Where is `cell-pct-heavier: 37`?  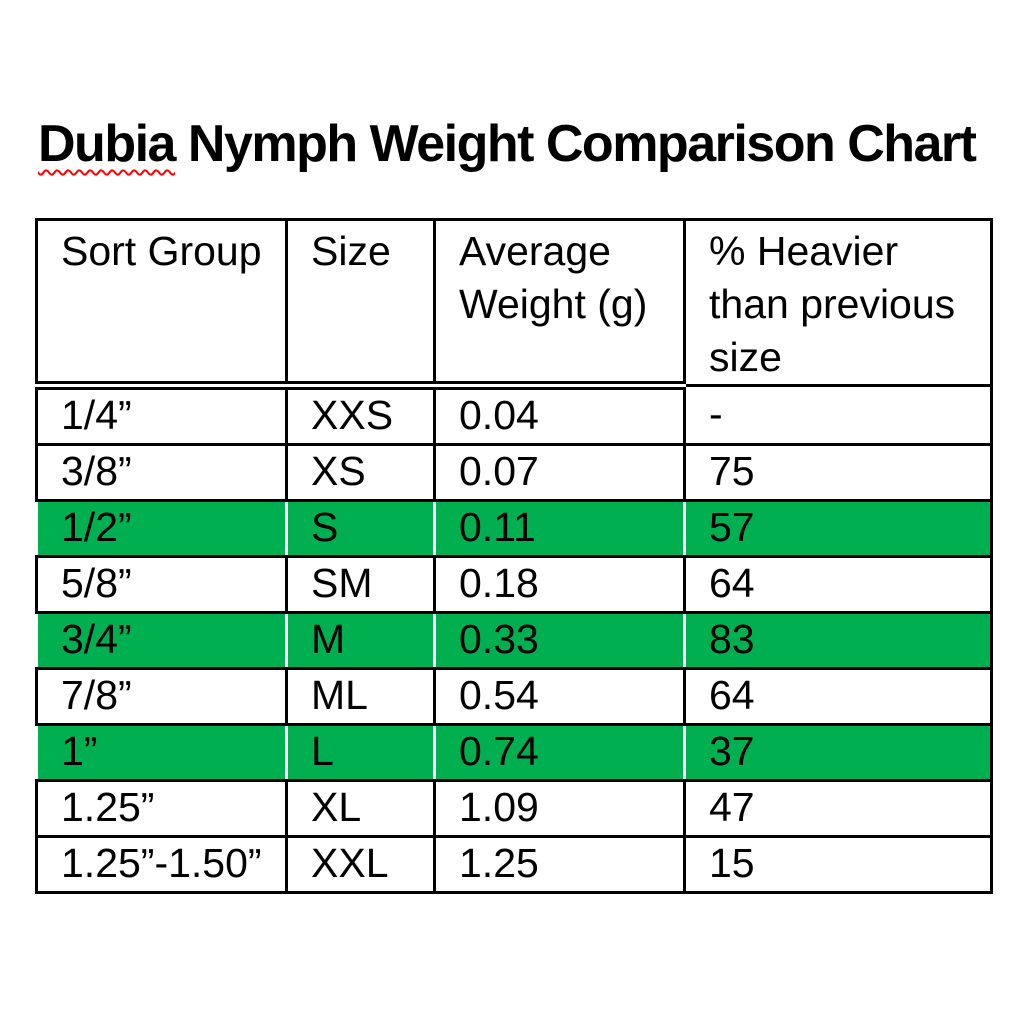 cell-pct-heavier: 37 is located at coordinates (838, 752).